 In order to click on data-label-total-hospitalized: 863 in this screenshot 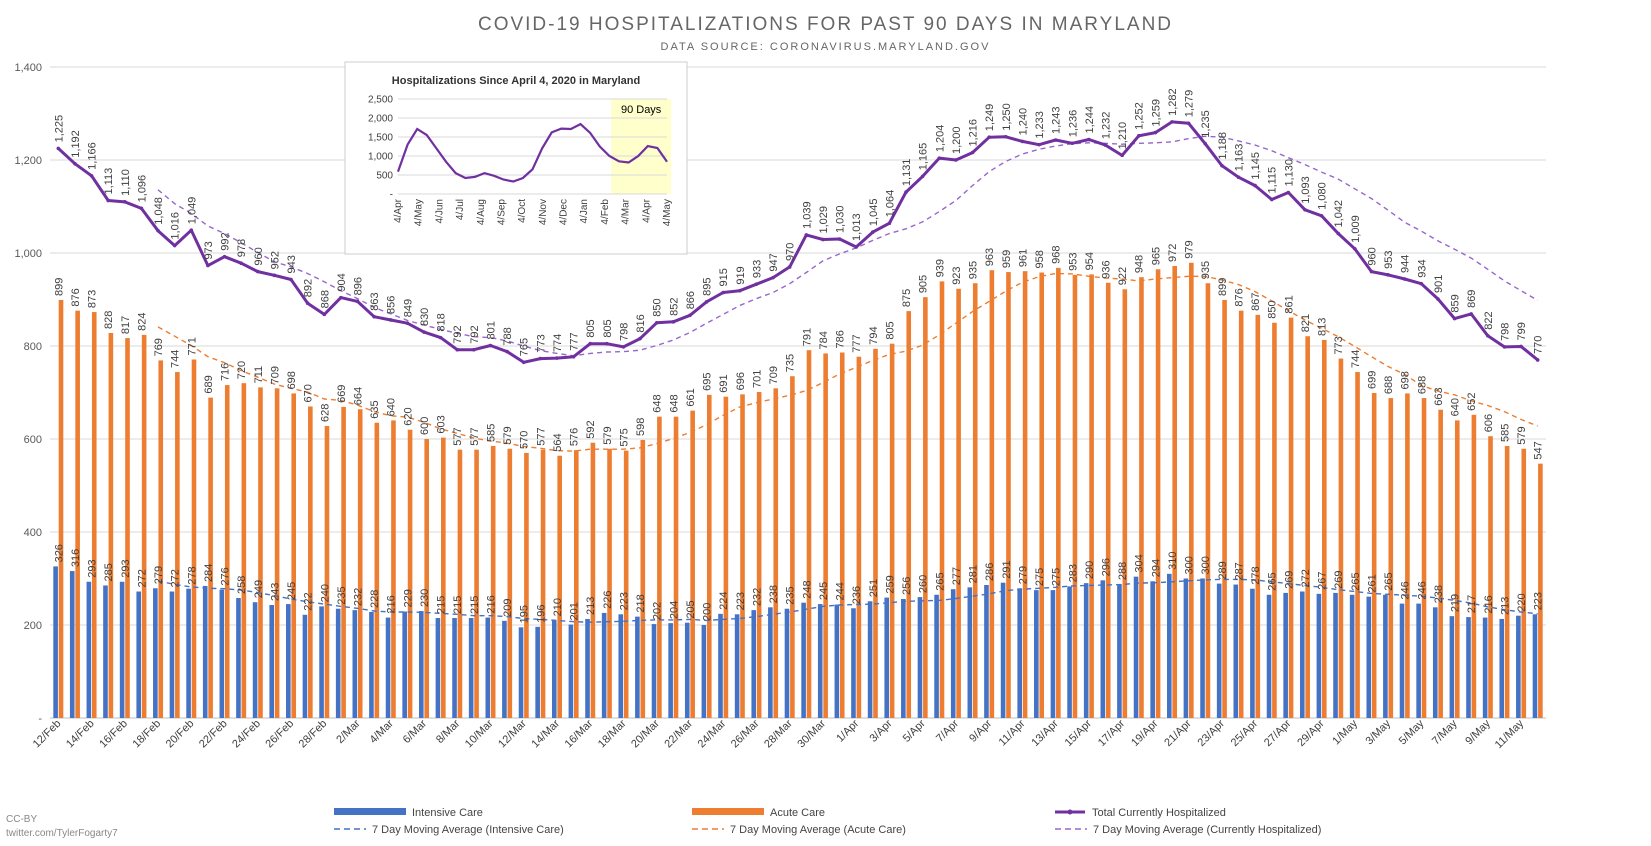, I will do `click(375, 301)`.